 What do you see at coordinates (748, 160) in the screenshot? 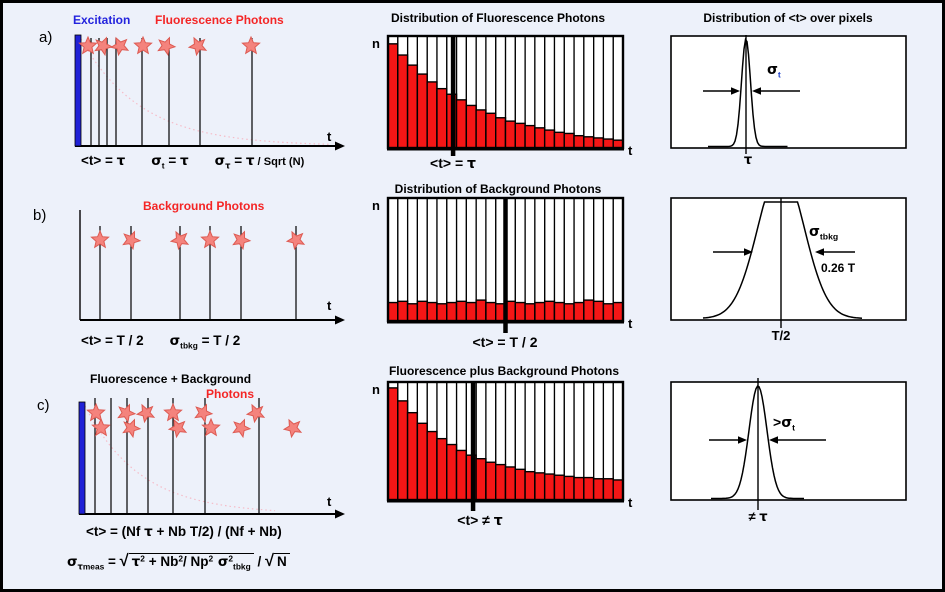
I see `tau-tick-label: τ` at bounding box center [748, 160].